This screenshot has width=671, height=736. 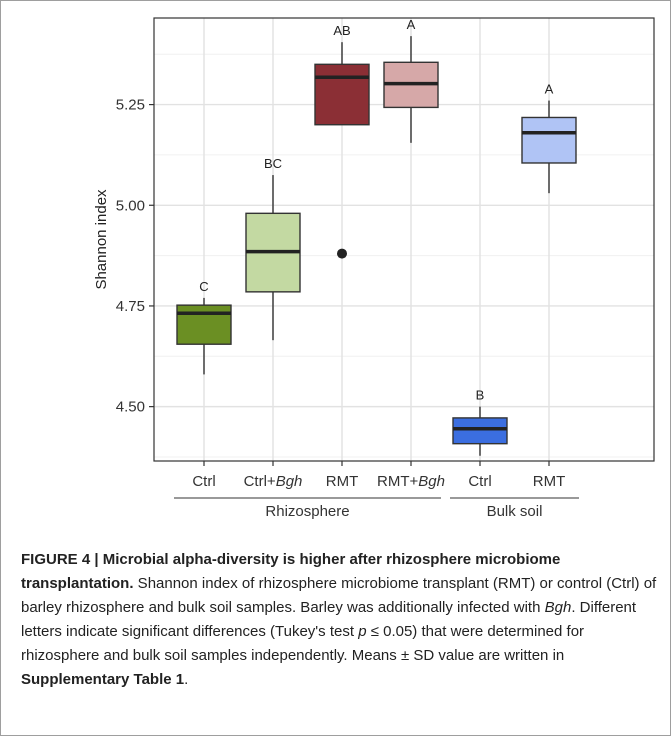 What do you see at coordinates (130, 407) in the screenshot?
I see `y-tick-label: 4.50` at bounding box center [130, 407].